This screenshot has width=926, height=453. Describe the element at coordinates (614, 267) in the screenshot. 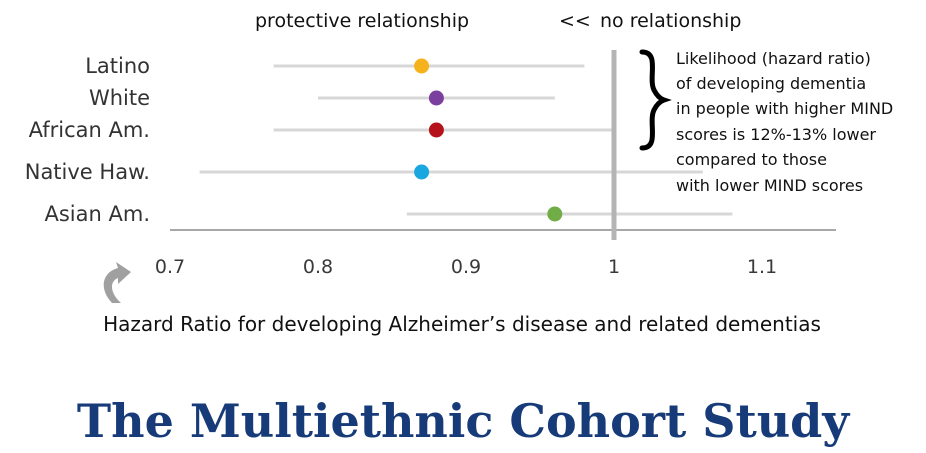

I see `x-tick-label: 1` at that location.